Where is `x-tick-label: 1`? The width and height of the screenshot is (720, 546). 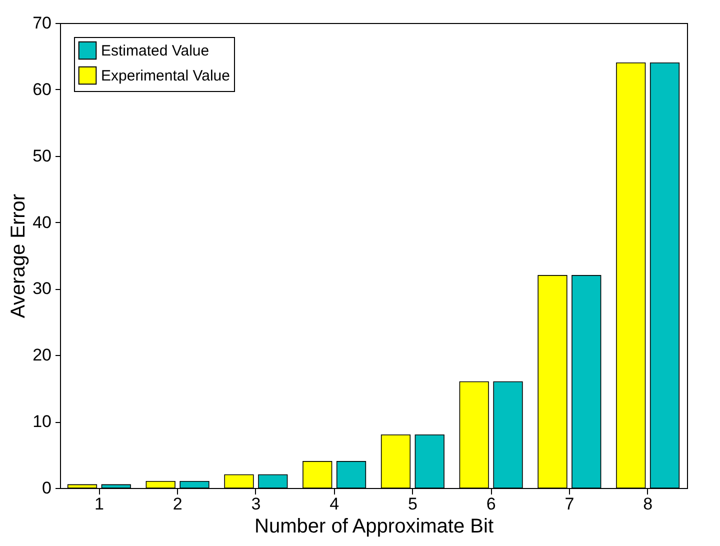 x-tick-label: 1 is located at coordinates (99, 504).